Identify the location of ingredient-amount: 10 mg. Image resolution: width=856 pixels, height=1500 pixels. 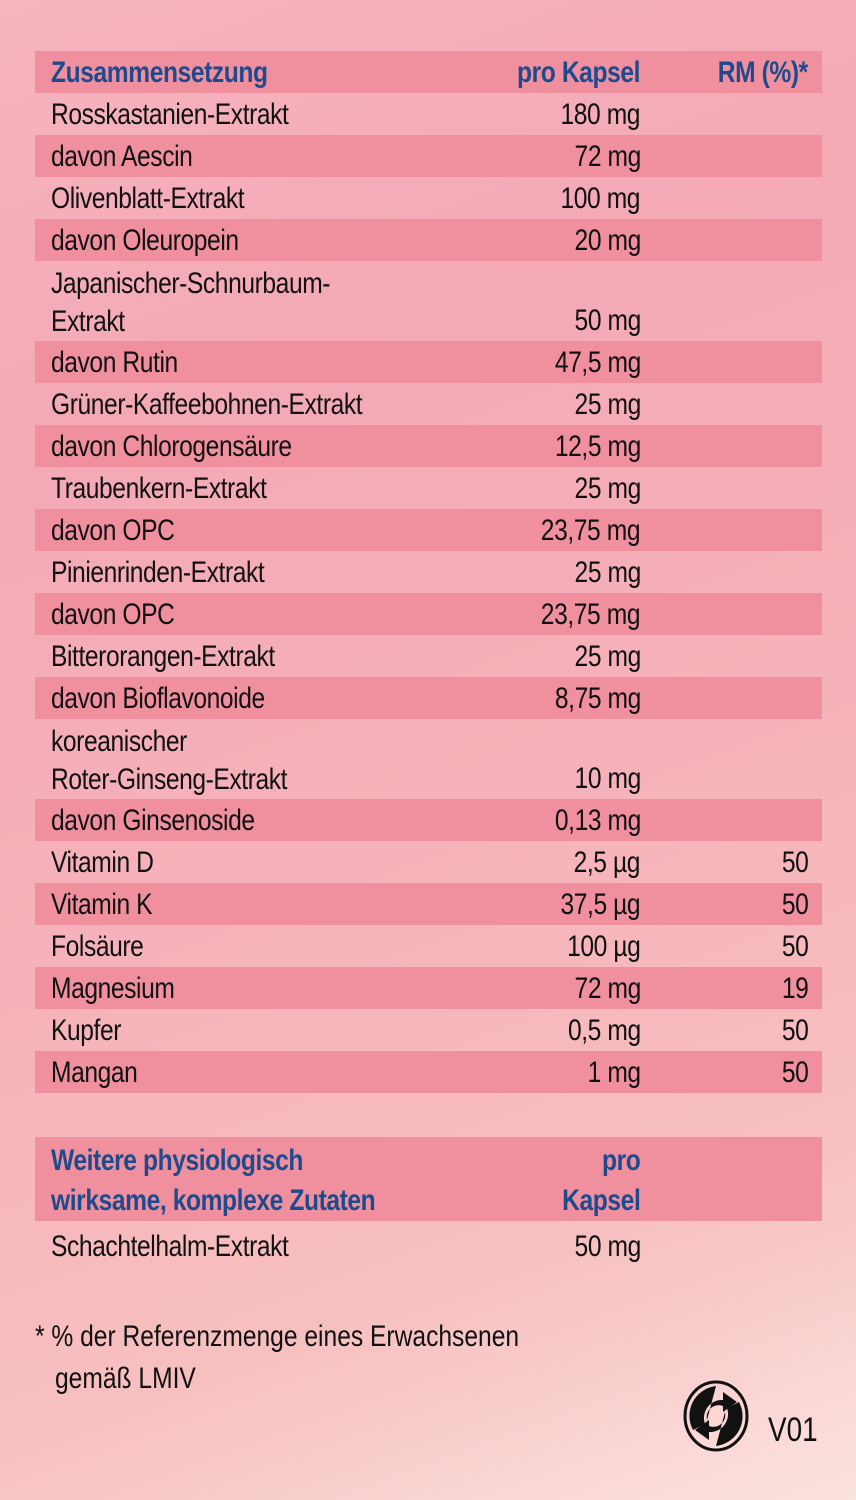
(607, 778).